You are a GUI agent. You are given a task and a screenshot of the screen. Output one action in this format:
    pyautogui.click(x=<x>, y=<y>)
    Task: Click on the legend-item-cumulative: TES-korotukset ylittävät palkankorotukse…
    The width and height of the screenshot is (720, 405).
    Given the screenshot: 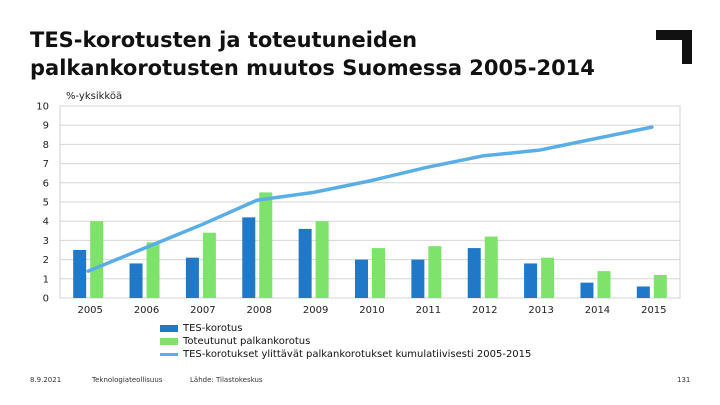 What is the action you would take?
    pyautogui.click(x=345, y=354)
    